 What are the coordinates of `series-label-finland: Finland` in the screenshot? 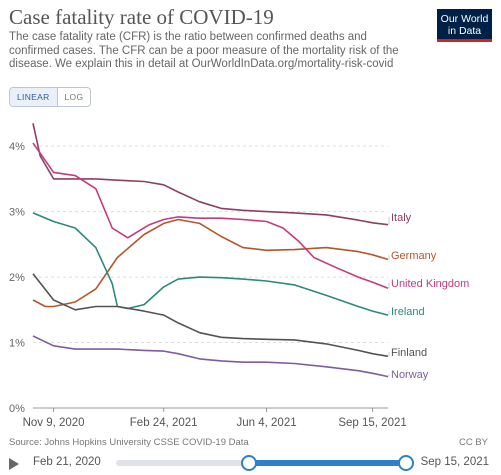 It's located at (409, 353).